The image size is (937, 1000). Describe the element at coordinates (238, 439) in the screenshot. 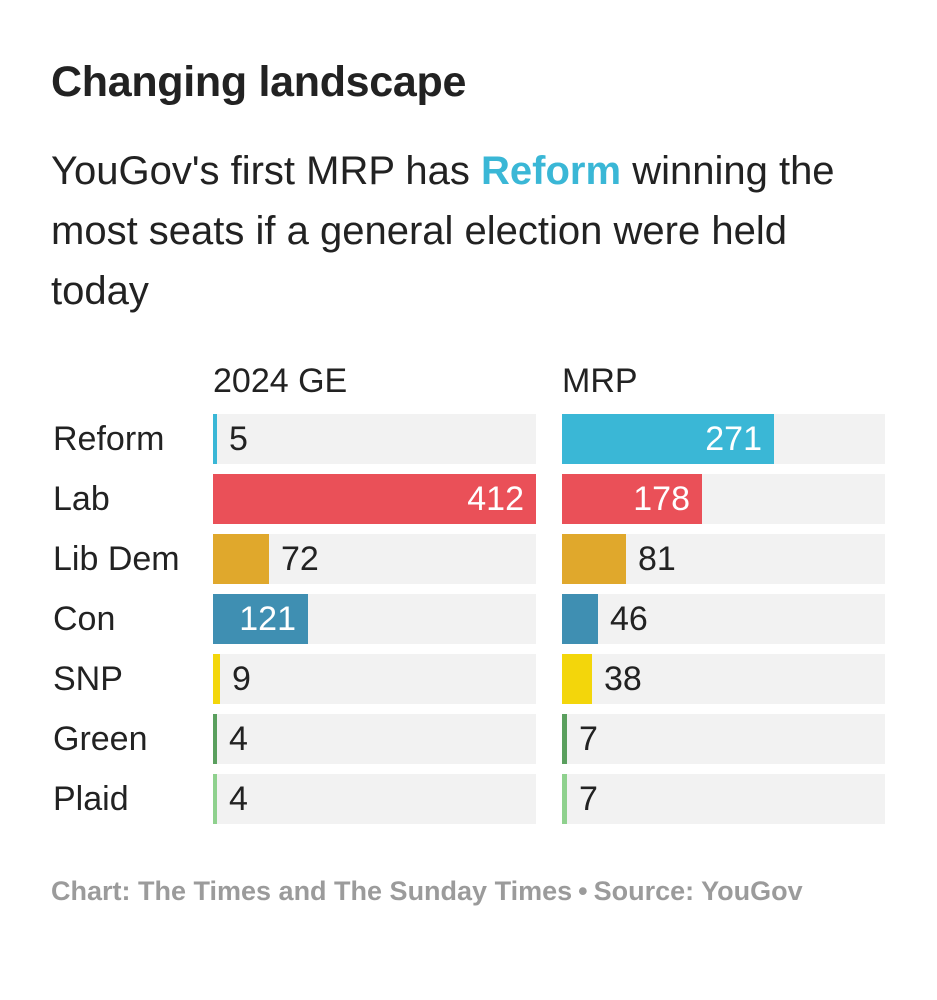

I see `value-label-2024-ge-reform: 5` at that location.